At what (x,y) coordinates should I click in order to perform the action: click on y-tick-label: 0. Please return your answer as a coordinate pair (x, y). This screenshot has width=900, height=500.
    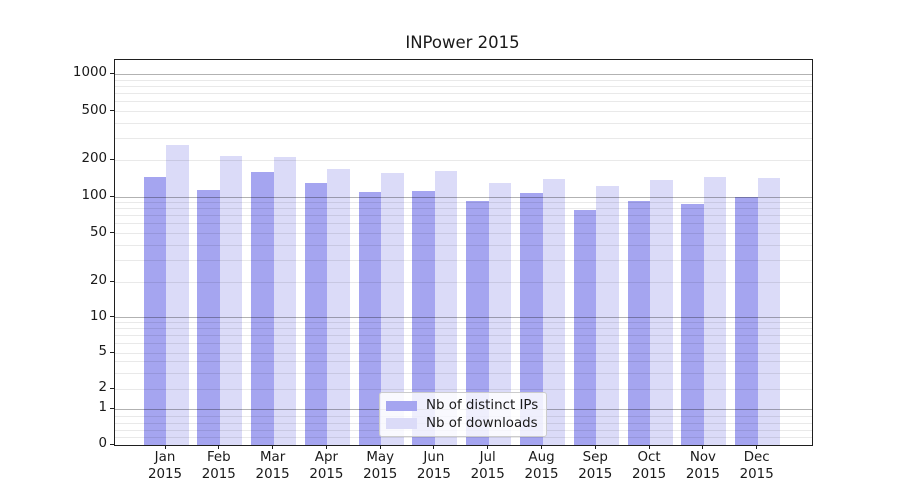
    Looking at the image, I should click on (102, 443).